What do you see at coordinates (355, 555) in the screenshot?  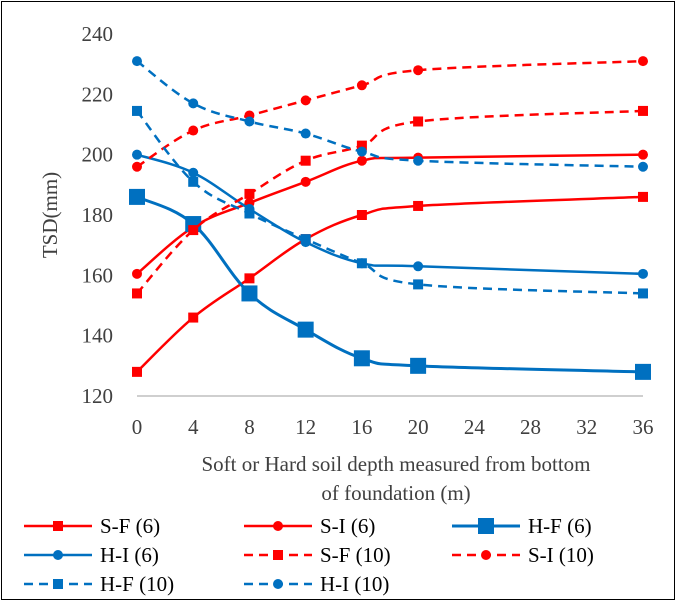 I see `legend-label: S-F (10)` at bounding box center [355, 555].